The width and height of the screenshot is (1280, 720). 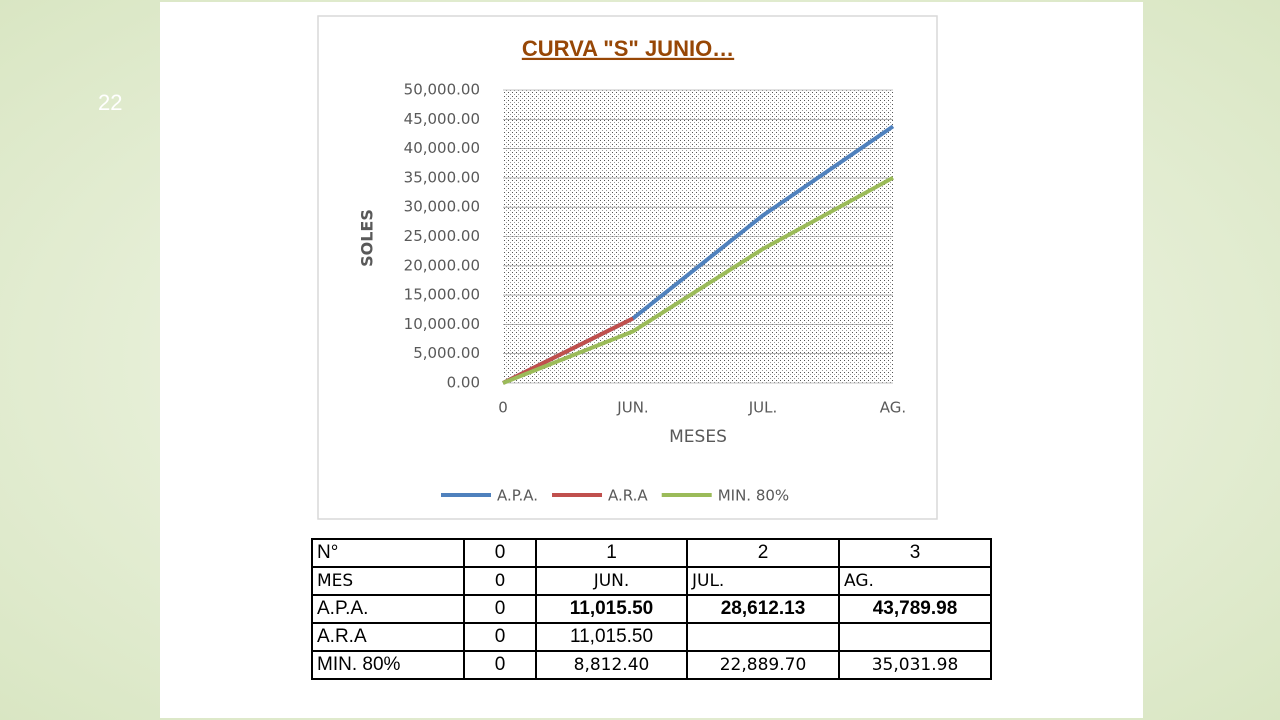 I want to click on table-cell: 2, so click(x=763, y=553).